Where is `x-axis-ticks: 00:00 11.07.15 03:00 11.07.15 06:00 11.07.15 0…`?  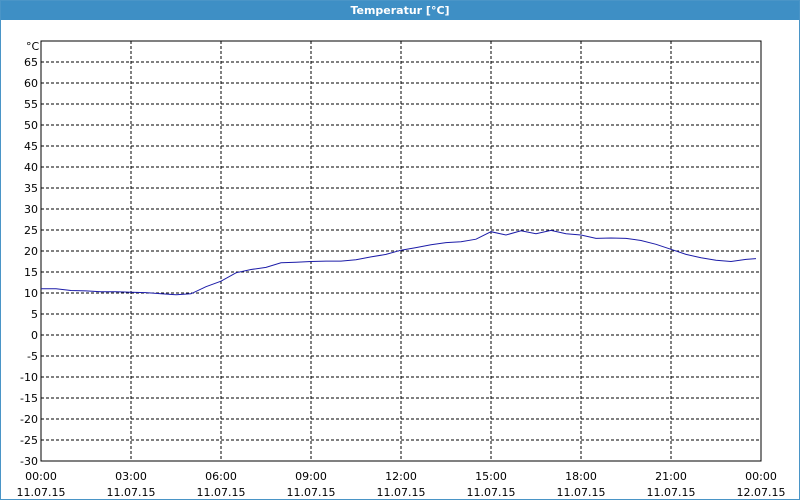
x-axis-ticks: 00:00 11.07.15 03:00 11.07.15 06:00 11.07.15 0… is located at coordinates (401, 484).